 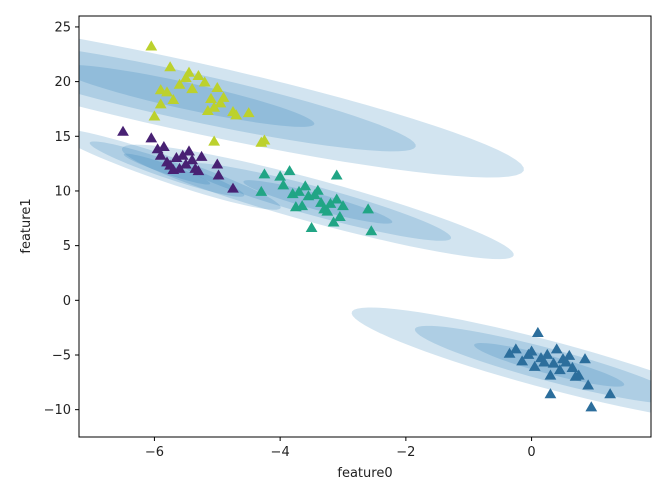 I want to click on x-tick-label: −4, so click(x=280, y=452).